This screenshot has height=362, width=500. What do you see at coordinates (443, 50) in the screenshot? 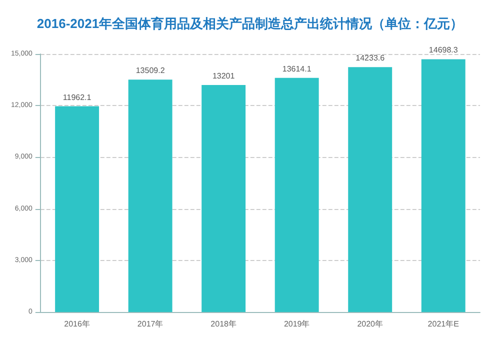
I see `data-label: 14698.3` at bounding box center [443, 50].